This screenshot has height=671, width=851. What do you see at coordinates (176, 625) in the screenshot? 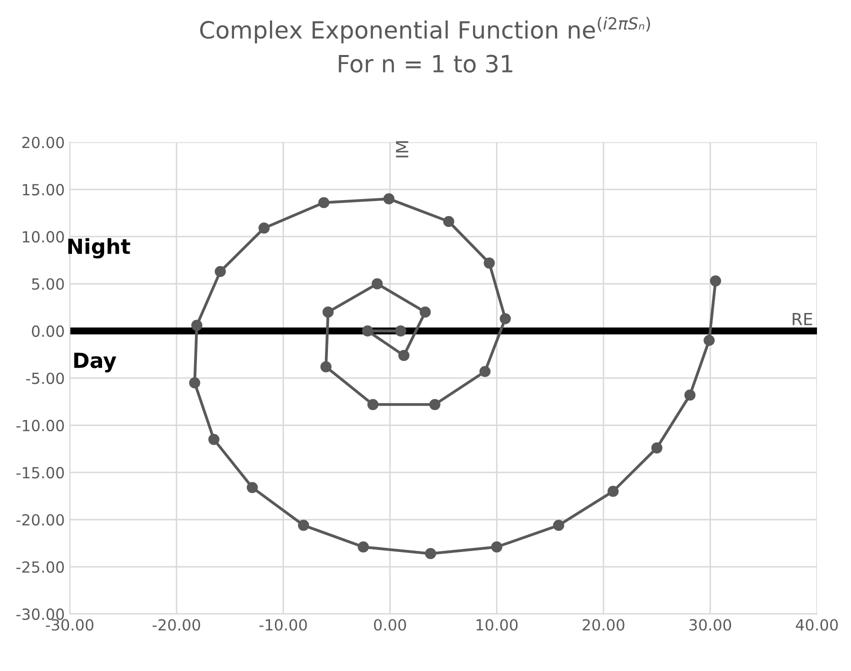
I see `x-tick-label: -20.00` at bounding box center [176, 625].